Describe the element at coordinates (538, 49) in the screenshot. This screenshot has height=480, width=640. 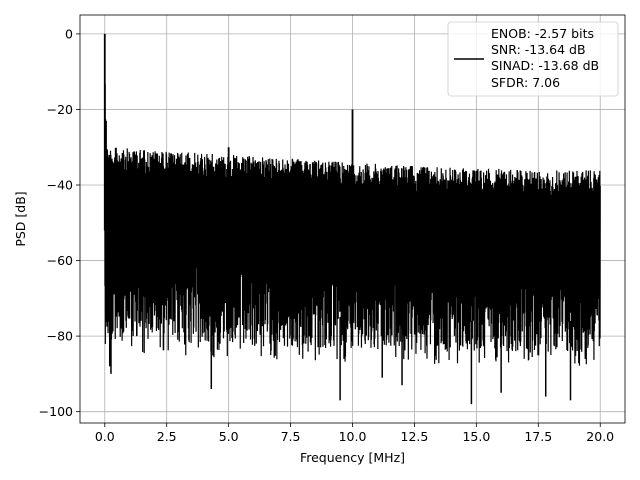
I see `legend-entry-snr: SNR: -13.64 dB` at that location.